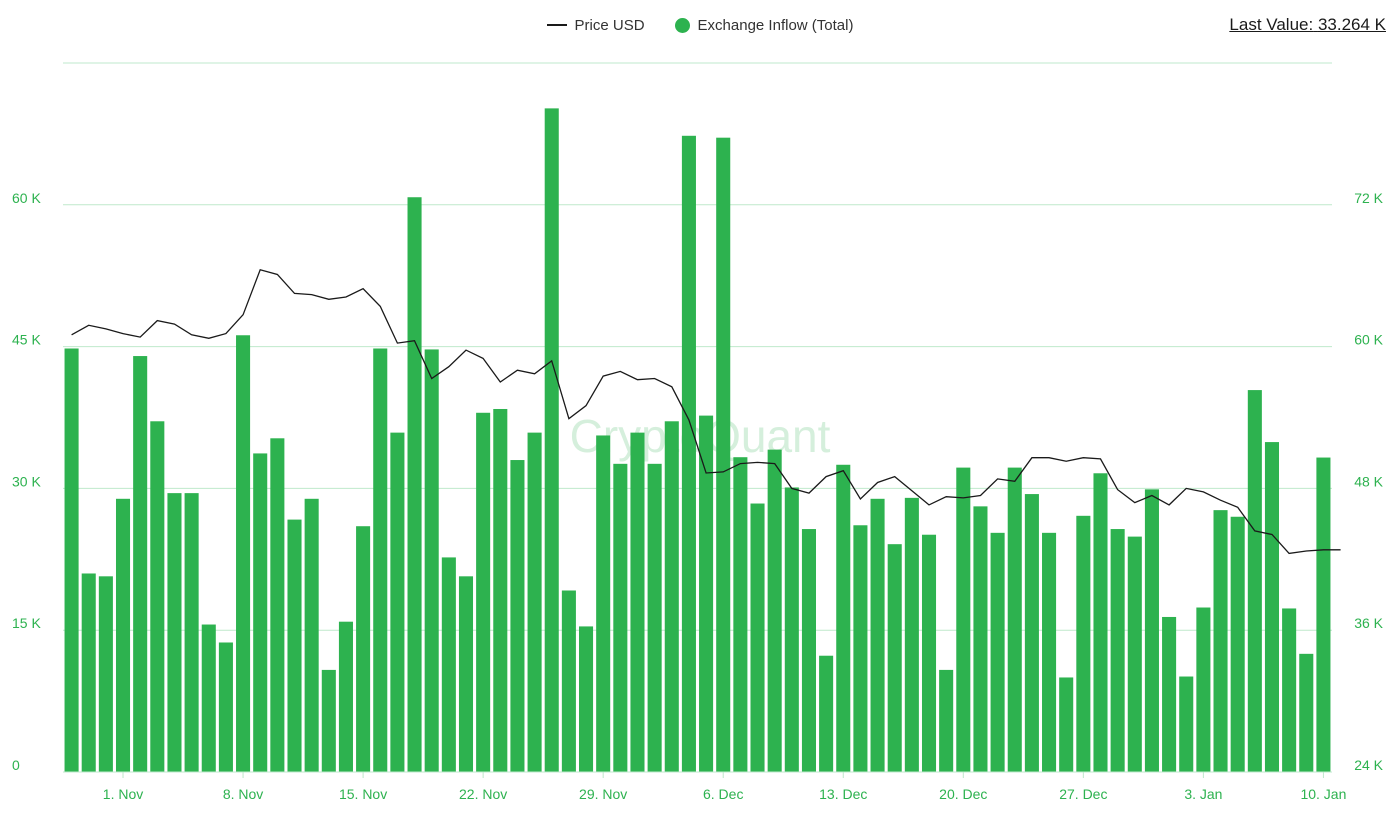  What do you see at coordinates (843, 794) in the screenshot?
I see `x-tick-label: 13. Dec` at bounding box center [843, 794].